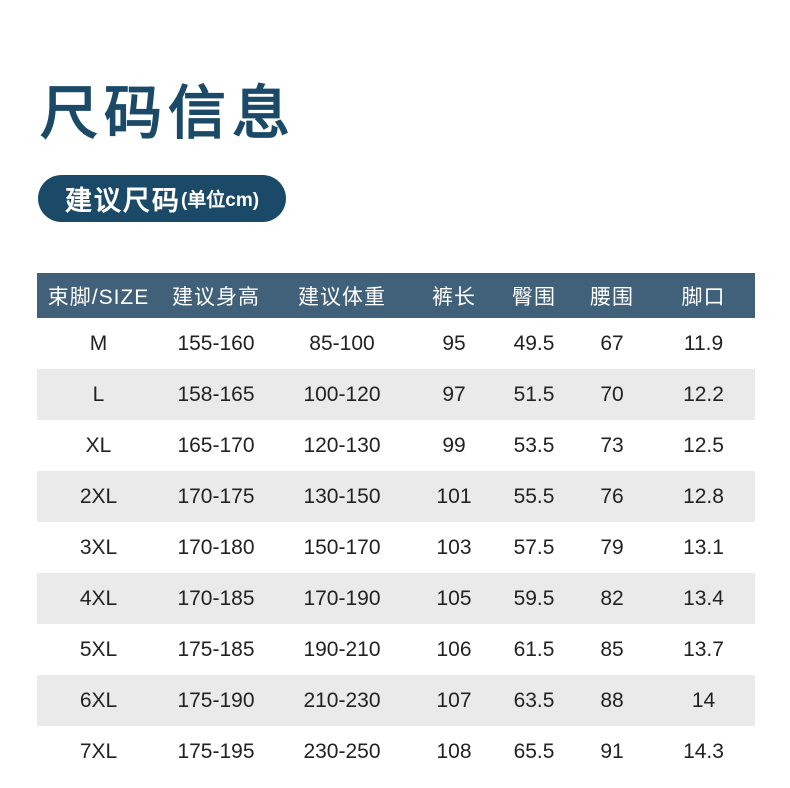  I want to click on table-row: 2XL 170-175 130-150 101 55.5 76 12.8, so click(396, 496).